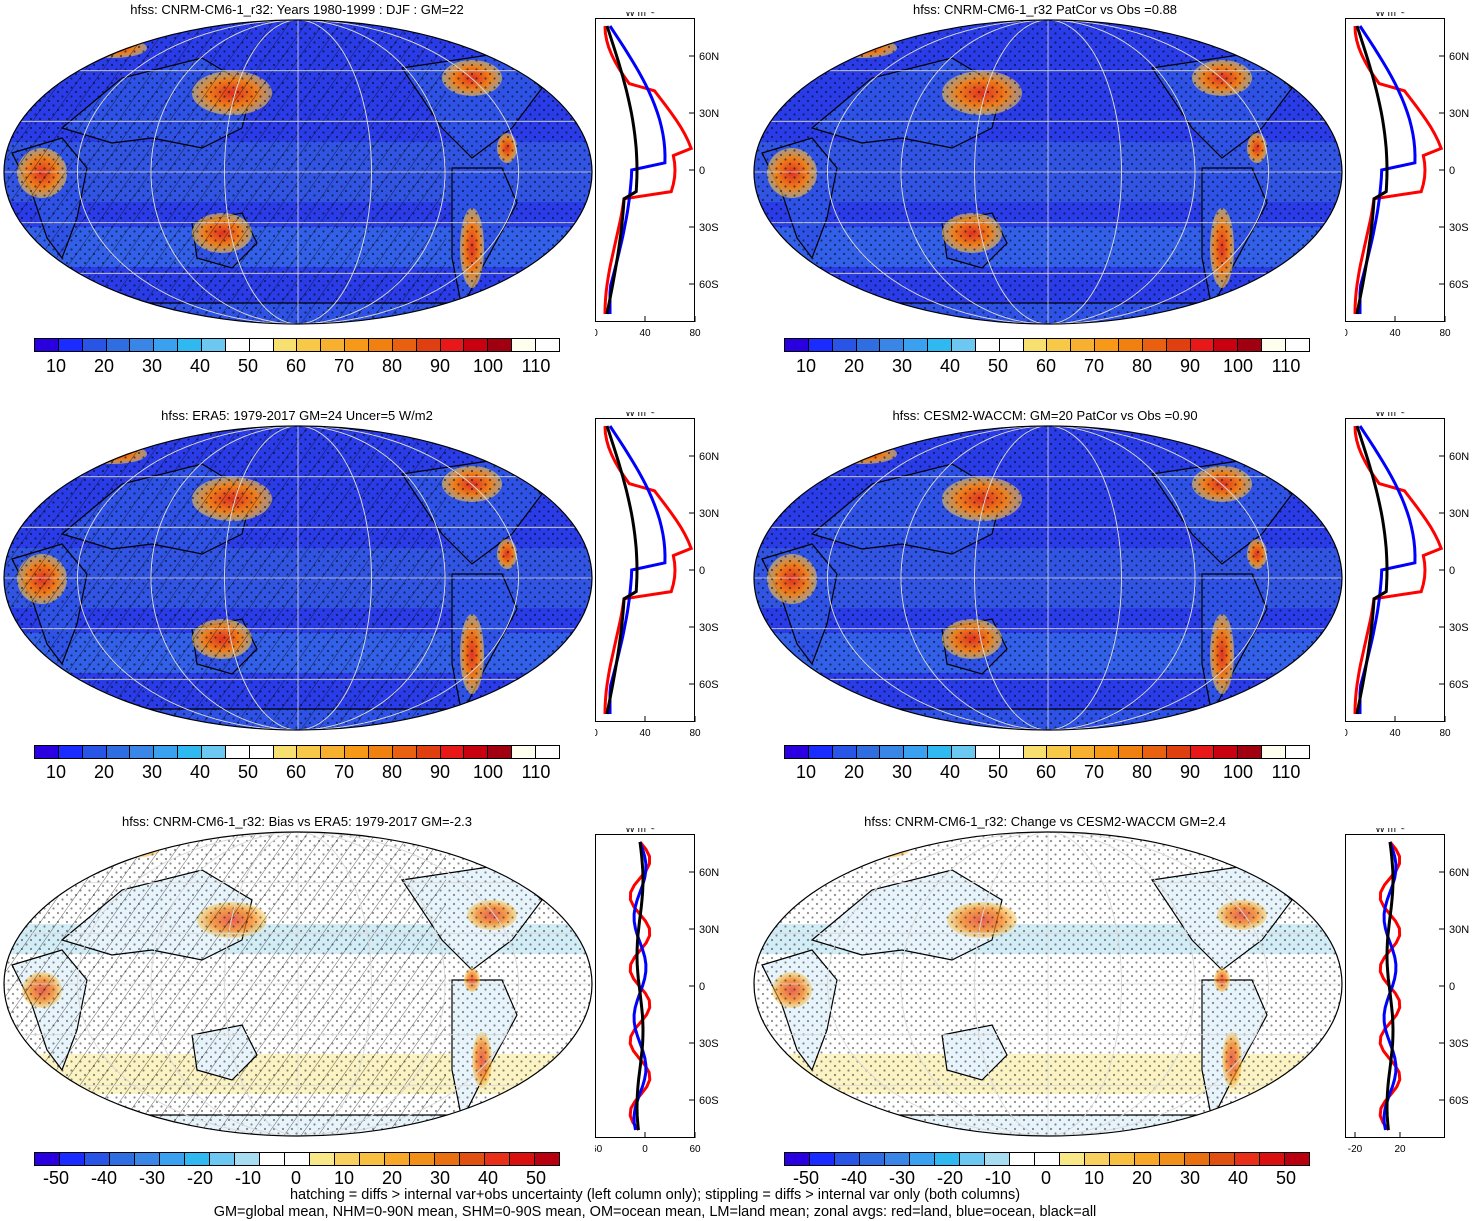 The width and height of the screenshot is (1483, 1221). What do you see at coordinates (640, 986) in the screenshot?
I see `zonal-ocean-line` at bounding box center [640, 986].